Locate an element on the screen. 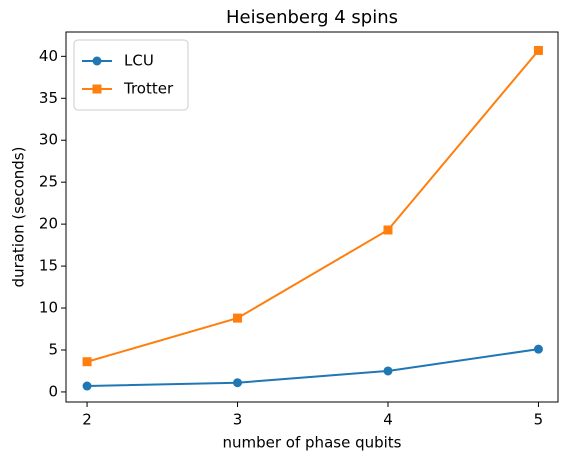  y-axis-label: duration (seconds) is located at coordinates (19, 217).